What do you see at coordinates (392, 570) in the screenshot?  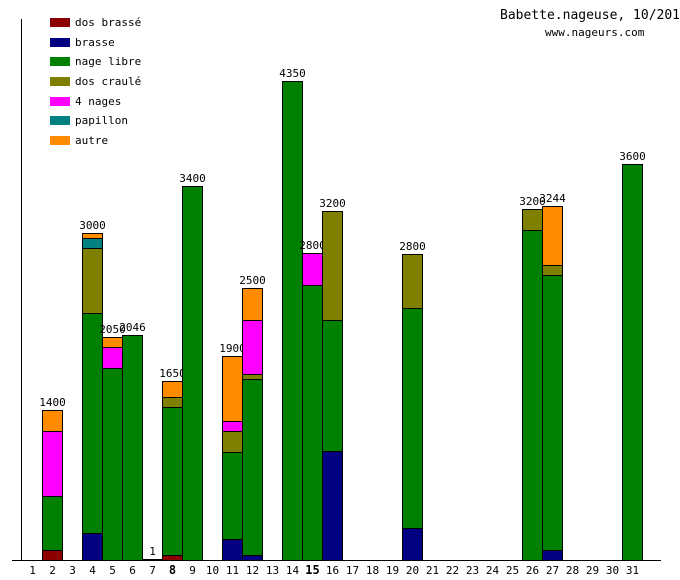 I see `x-tick-label-19: 19` at bounding box center [392, 570].